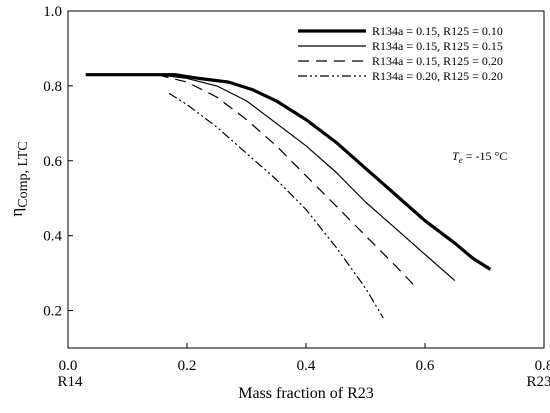 The height and width of the screenshot is (413, 550). What do you see at coordinates (437, 61) in the screenshot?
I see `legend-label-3: R134a = 0.15, R125 = 0.20` at bounding box center [437, 61].